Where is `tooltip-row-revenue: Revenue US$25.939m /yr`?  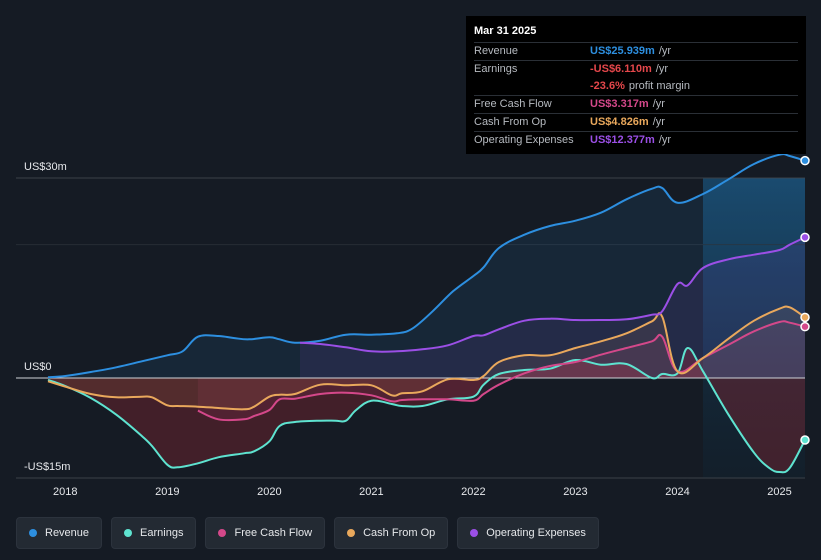 tooltip-row-revenue: Revenue US$25.939m /yr is located at coordinates (636, 52).